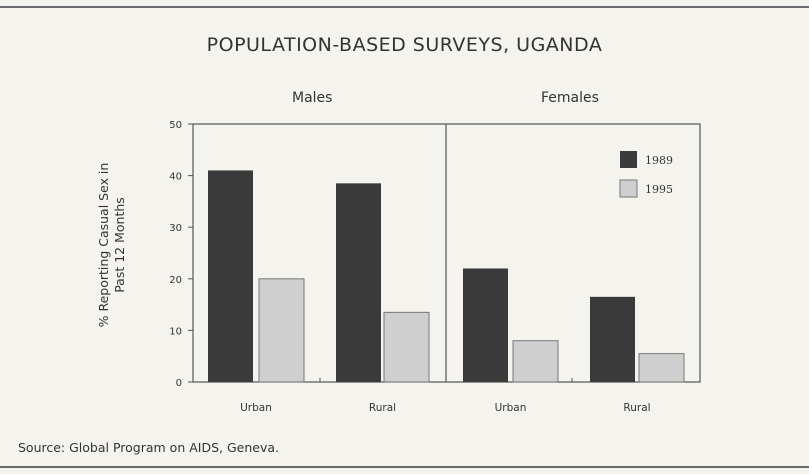 The image size is (809, 474). What do you see at coordinates (175, 177) in the screenshot?
I see `y-tick-label: 40` at bounding box center [175, 177].